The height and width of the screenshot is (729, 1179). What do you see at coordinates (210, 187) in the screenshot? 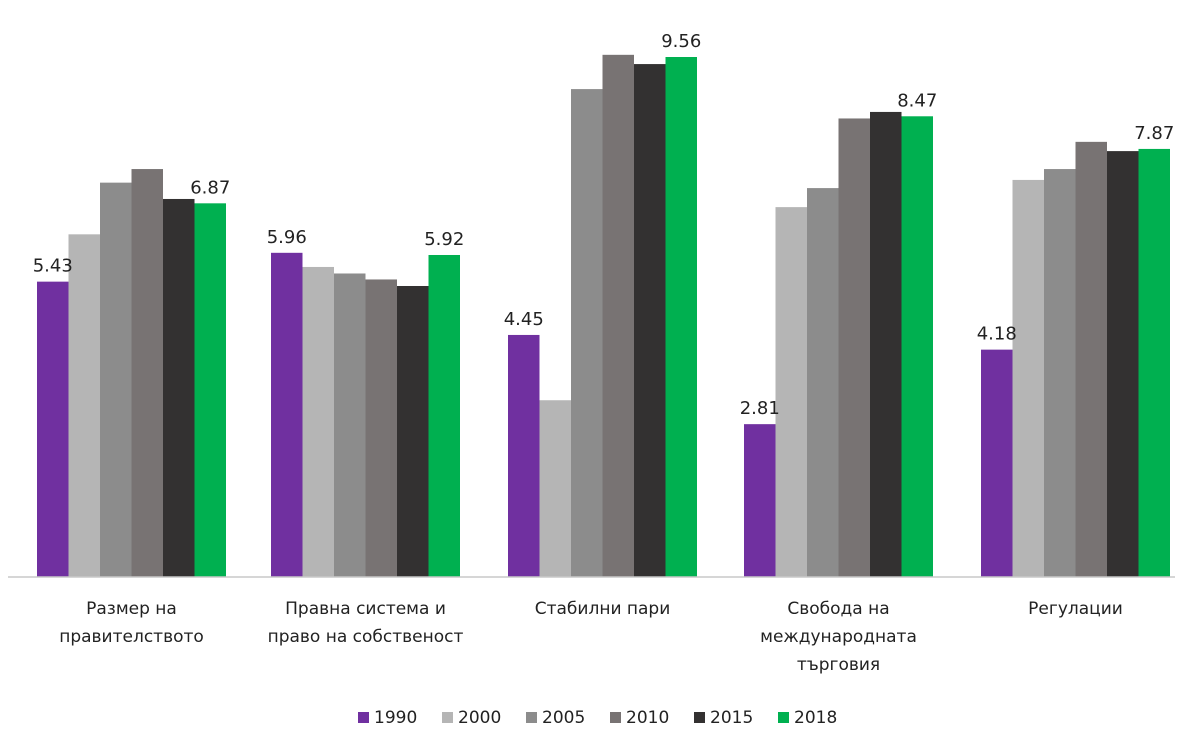
I see `data-label-2018-1: 6.87` at bounding box center [210, 187].